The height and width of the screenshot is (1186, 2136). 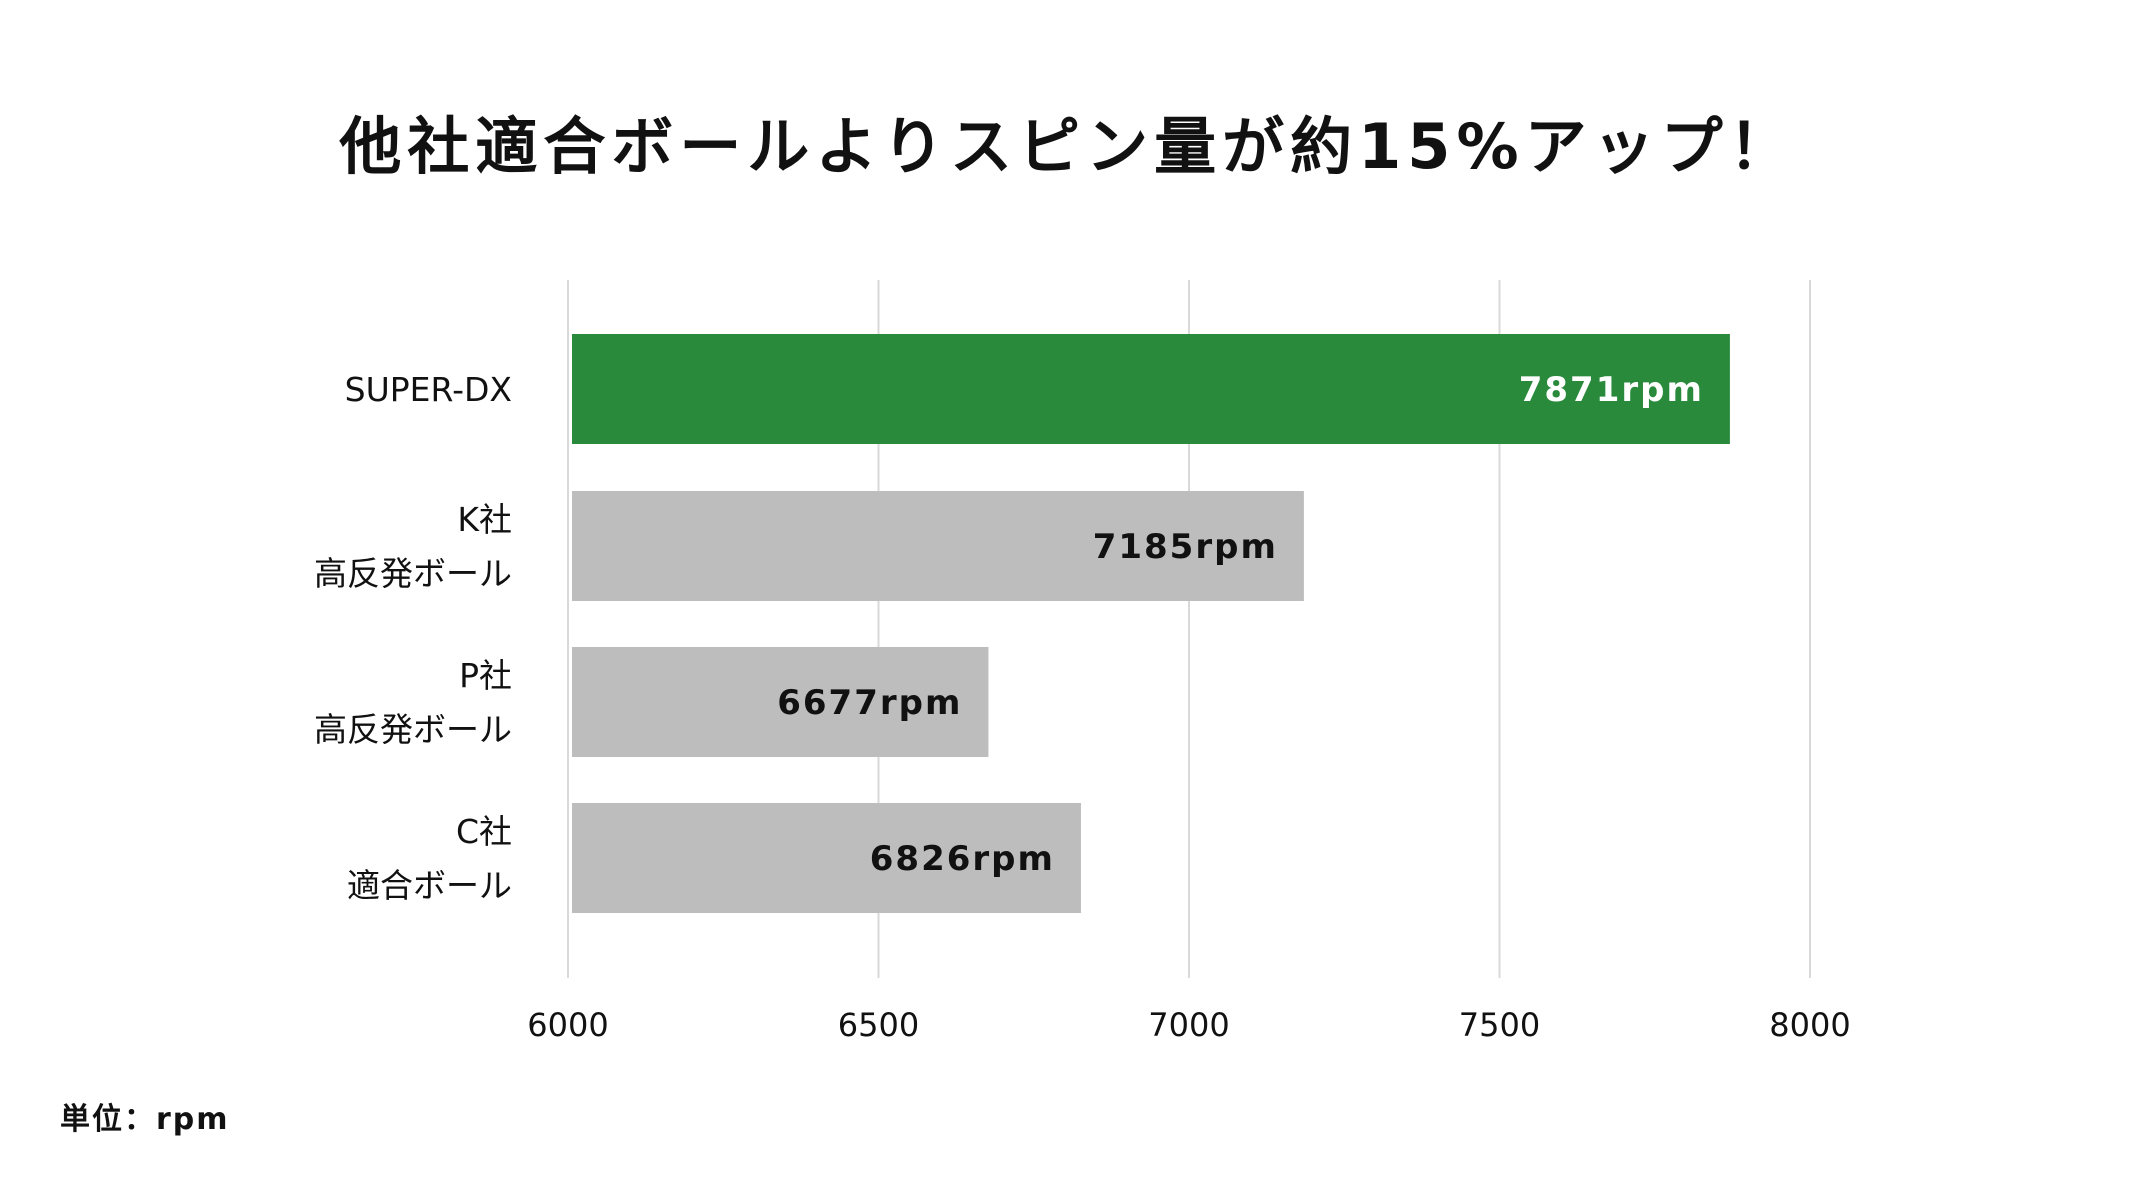 What do you see at coordinates (567, 1025) in the screenshot?
I see `x-tick-label: 6000` at bounding box center [567, 1025].